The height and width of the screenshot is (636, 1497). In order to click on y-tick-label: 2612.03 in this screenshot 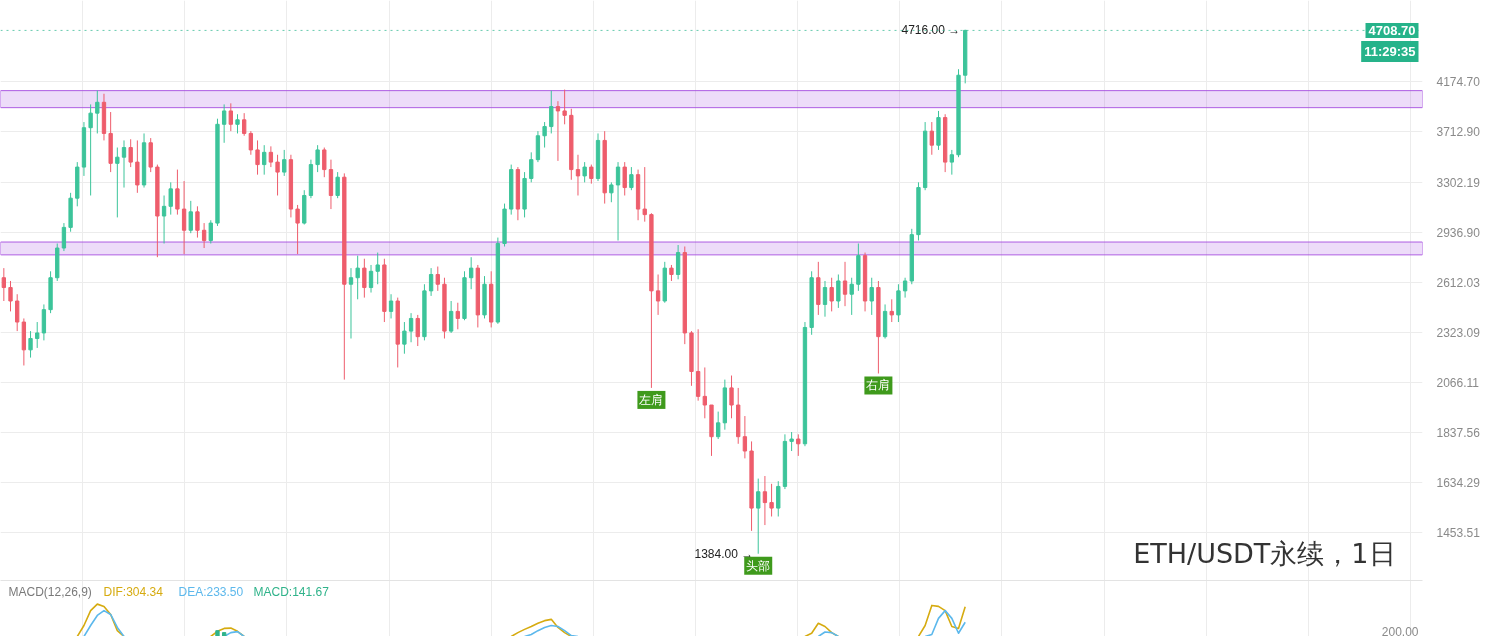, I will do `click(1458, 282)`.